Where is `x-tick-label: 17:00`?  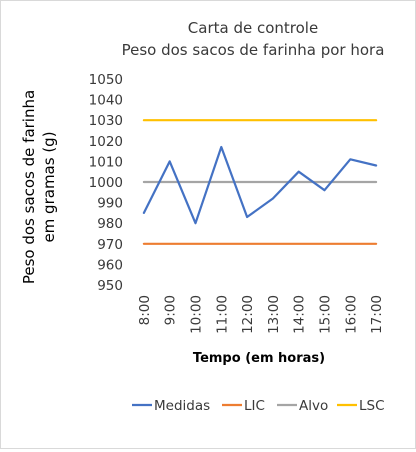
x-tick-label: 17:00 is located at coordinates (377, 314).